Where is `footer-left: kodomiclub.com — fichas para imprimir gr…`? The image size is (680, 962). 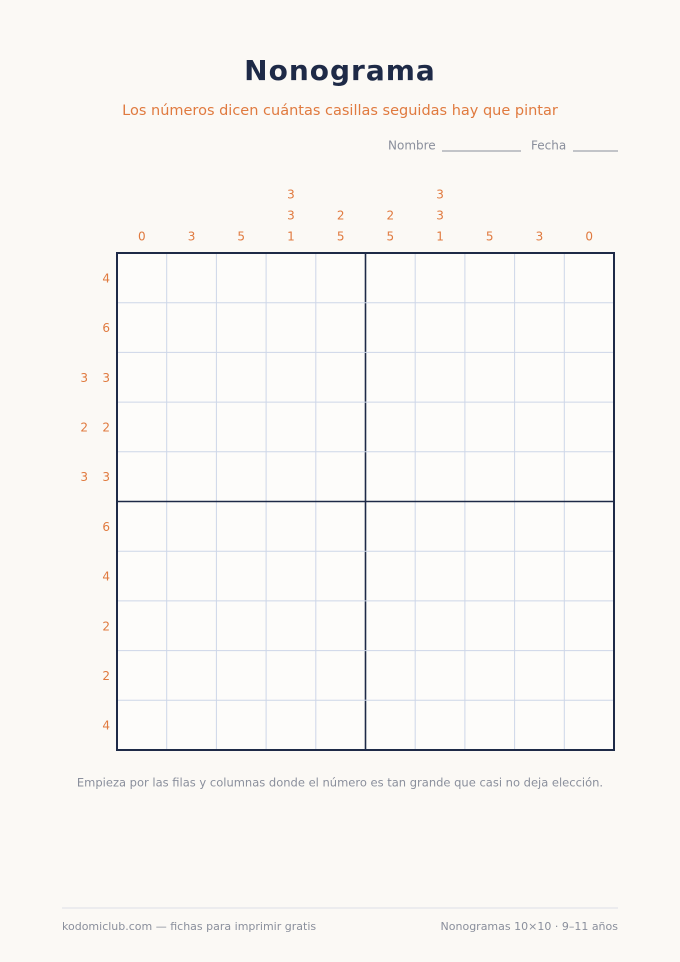
footer-left: kodomiclub.com — fichas para imprimir gr… is located at coordinates (189, 926).